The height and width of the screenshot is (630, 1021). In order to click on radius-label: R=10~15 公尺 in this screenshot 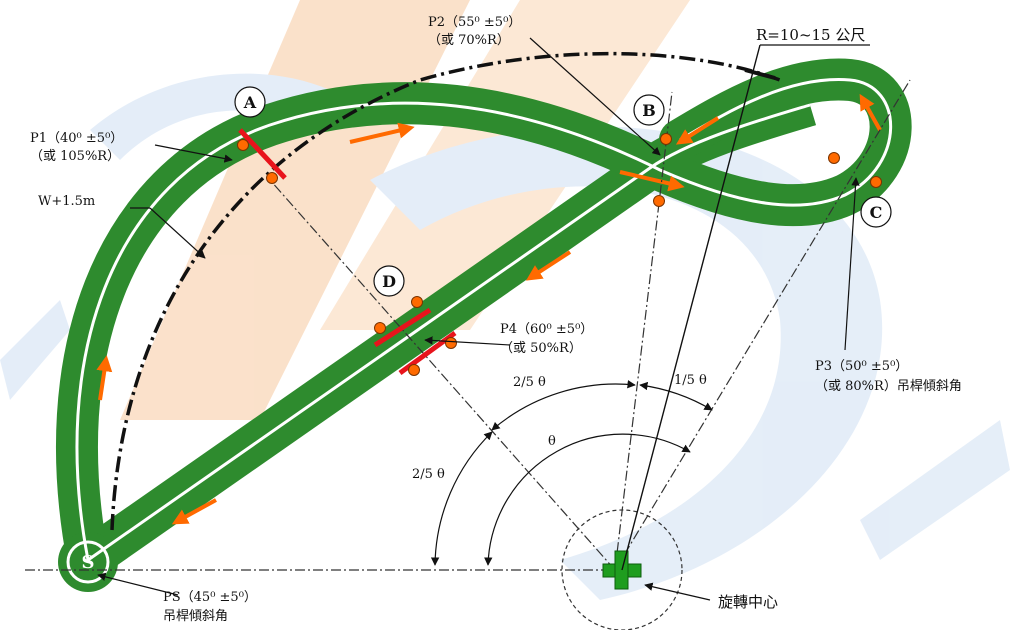, I will do `click(810, 35)`.